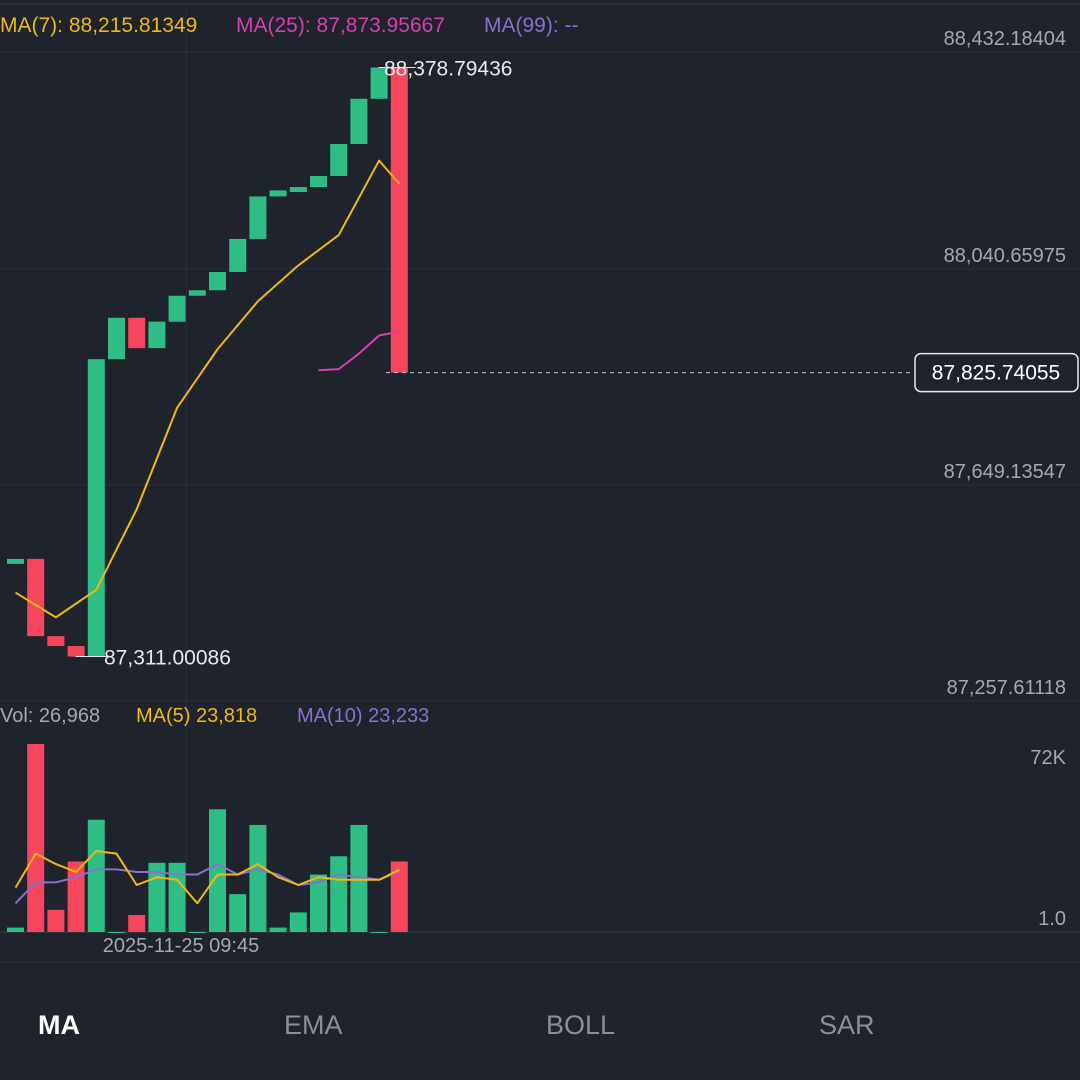 The image size is (1080, 1080). I want to click on price-axis-label: 87,649.13547, so click(1005, 472).